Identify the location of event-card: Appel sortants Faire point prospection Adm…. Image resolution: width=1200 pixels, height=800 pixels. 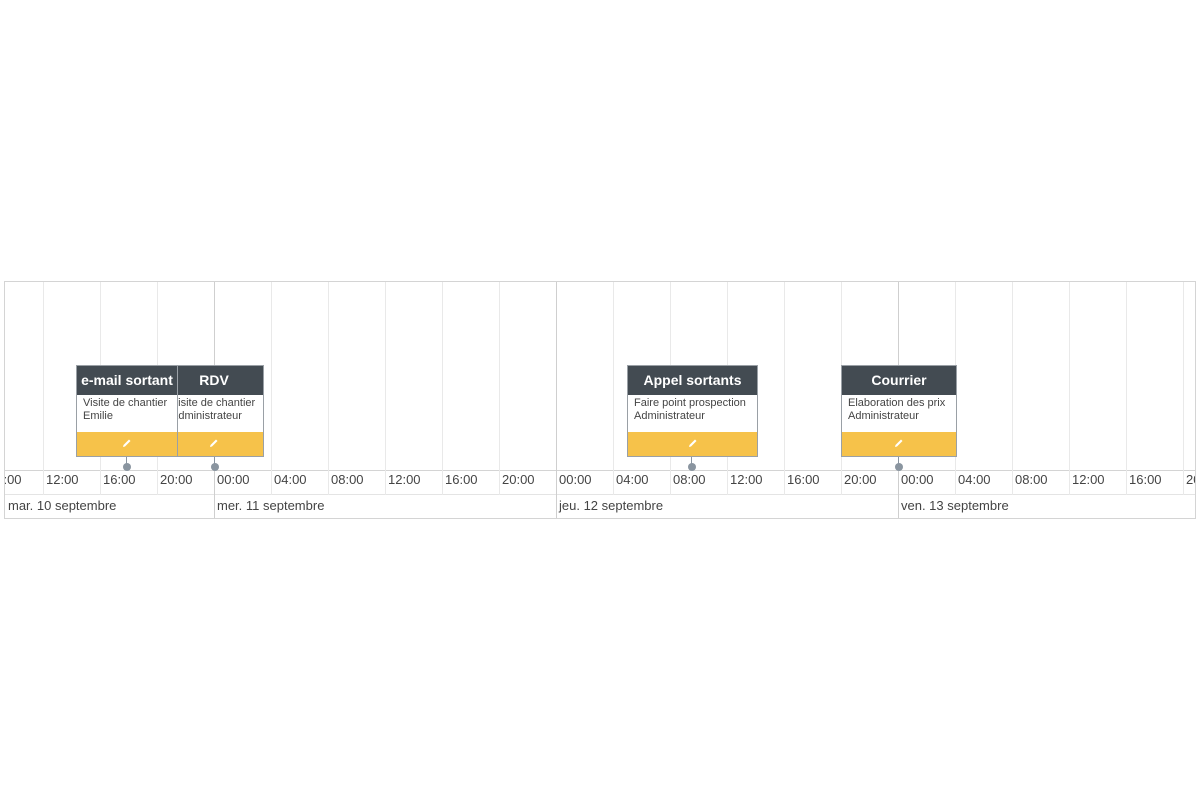
(692, 411).